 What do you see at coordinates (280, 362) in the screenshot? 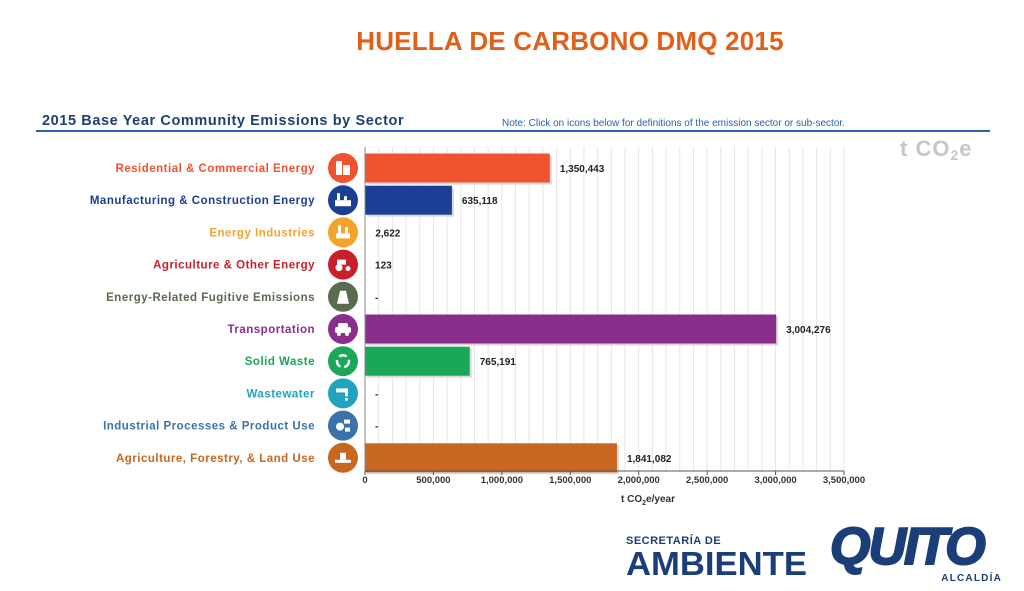
I see `category-label: Solid Waste` at bounding box center [280, 362].